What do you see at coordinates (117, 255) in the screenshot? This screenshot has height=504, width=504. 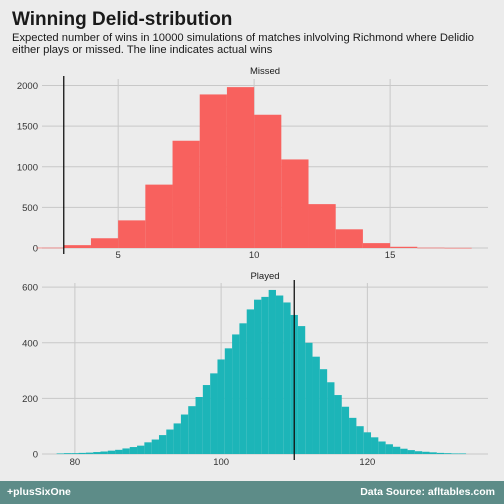 I see `x-tick-label: 5` at bounding box center [117, 255].